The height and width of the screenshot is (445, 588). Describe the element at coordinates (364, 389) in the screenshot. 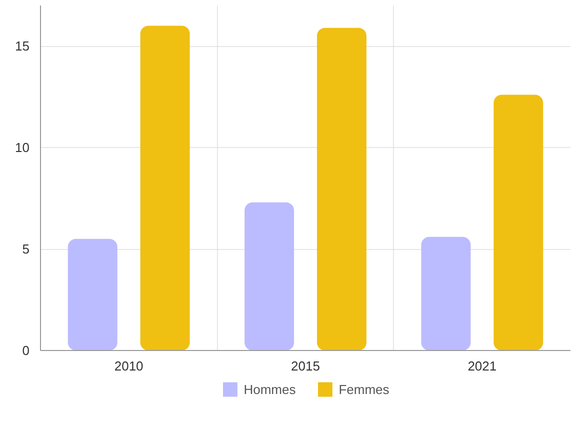

I see `legend-label: Femmes` at that location.